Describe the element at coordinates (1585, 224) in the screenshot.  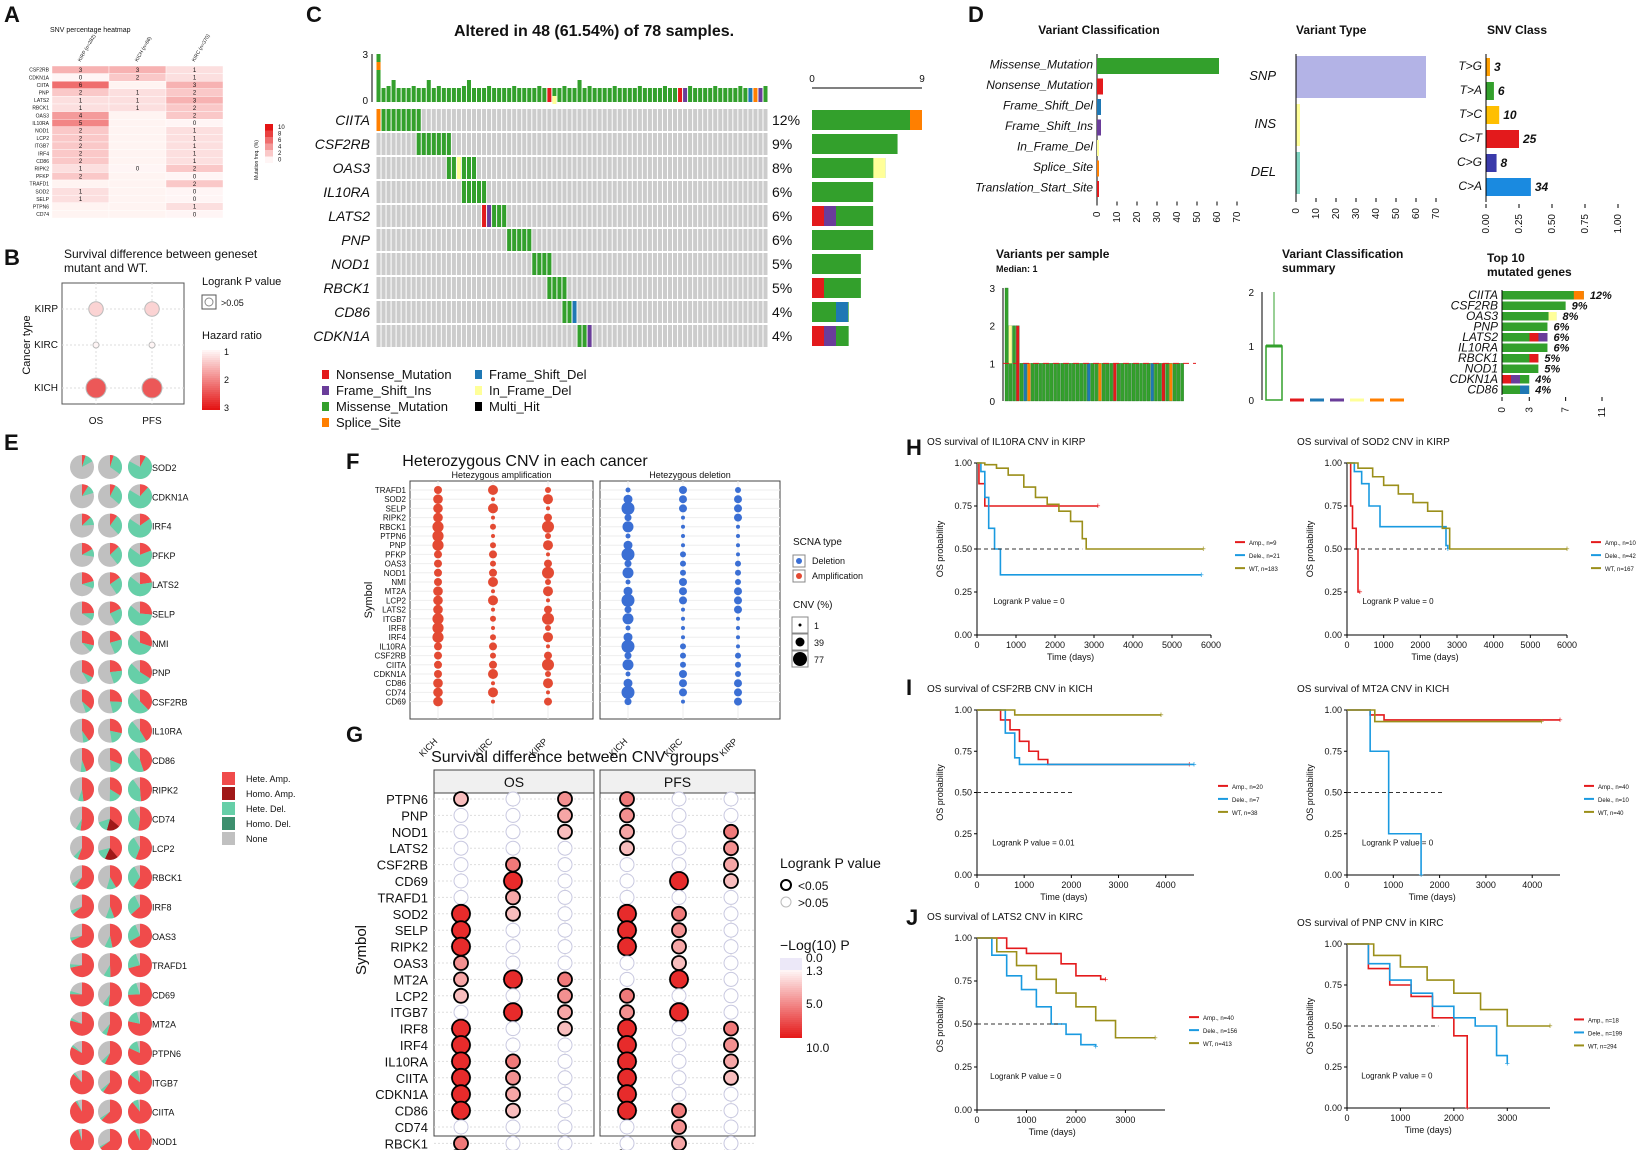
I see `axis-tick-label: 0.75` at that location.